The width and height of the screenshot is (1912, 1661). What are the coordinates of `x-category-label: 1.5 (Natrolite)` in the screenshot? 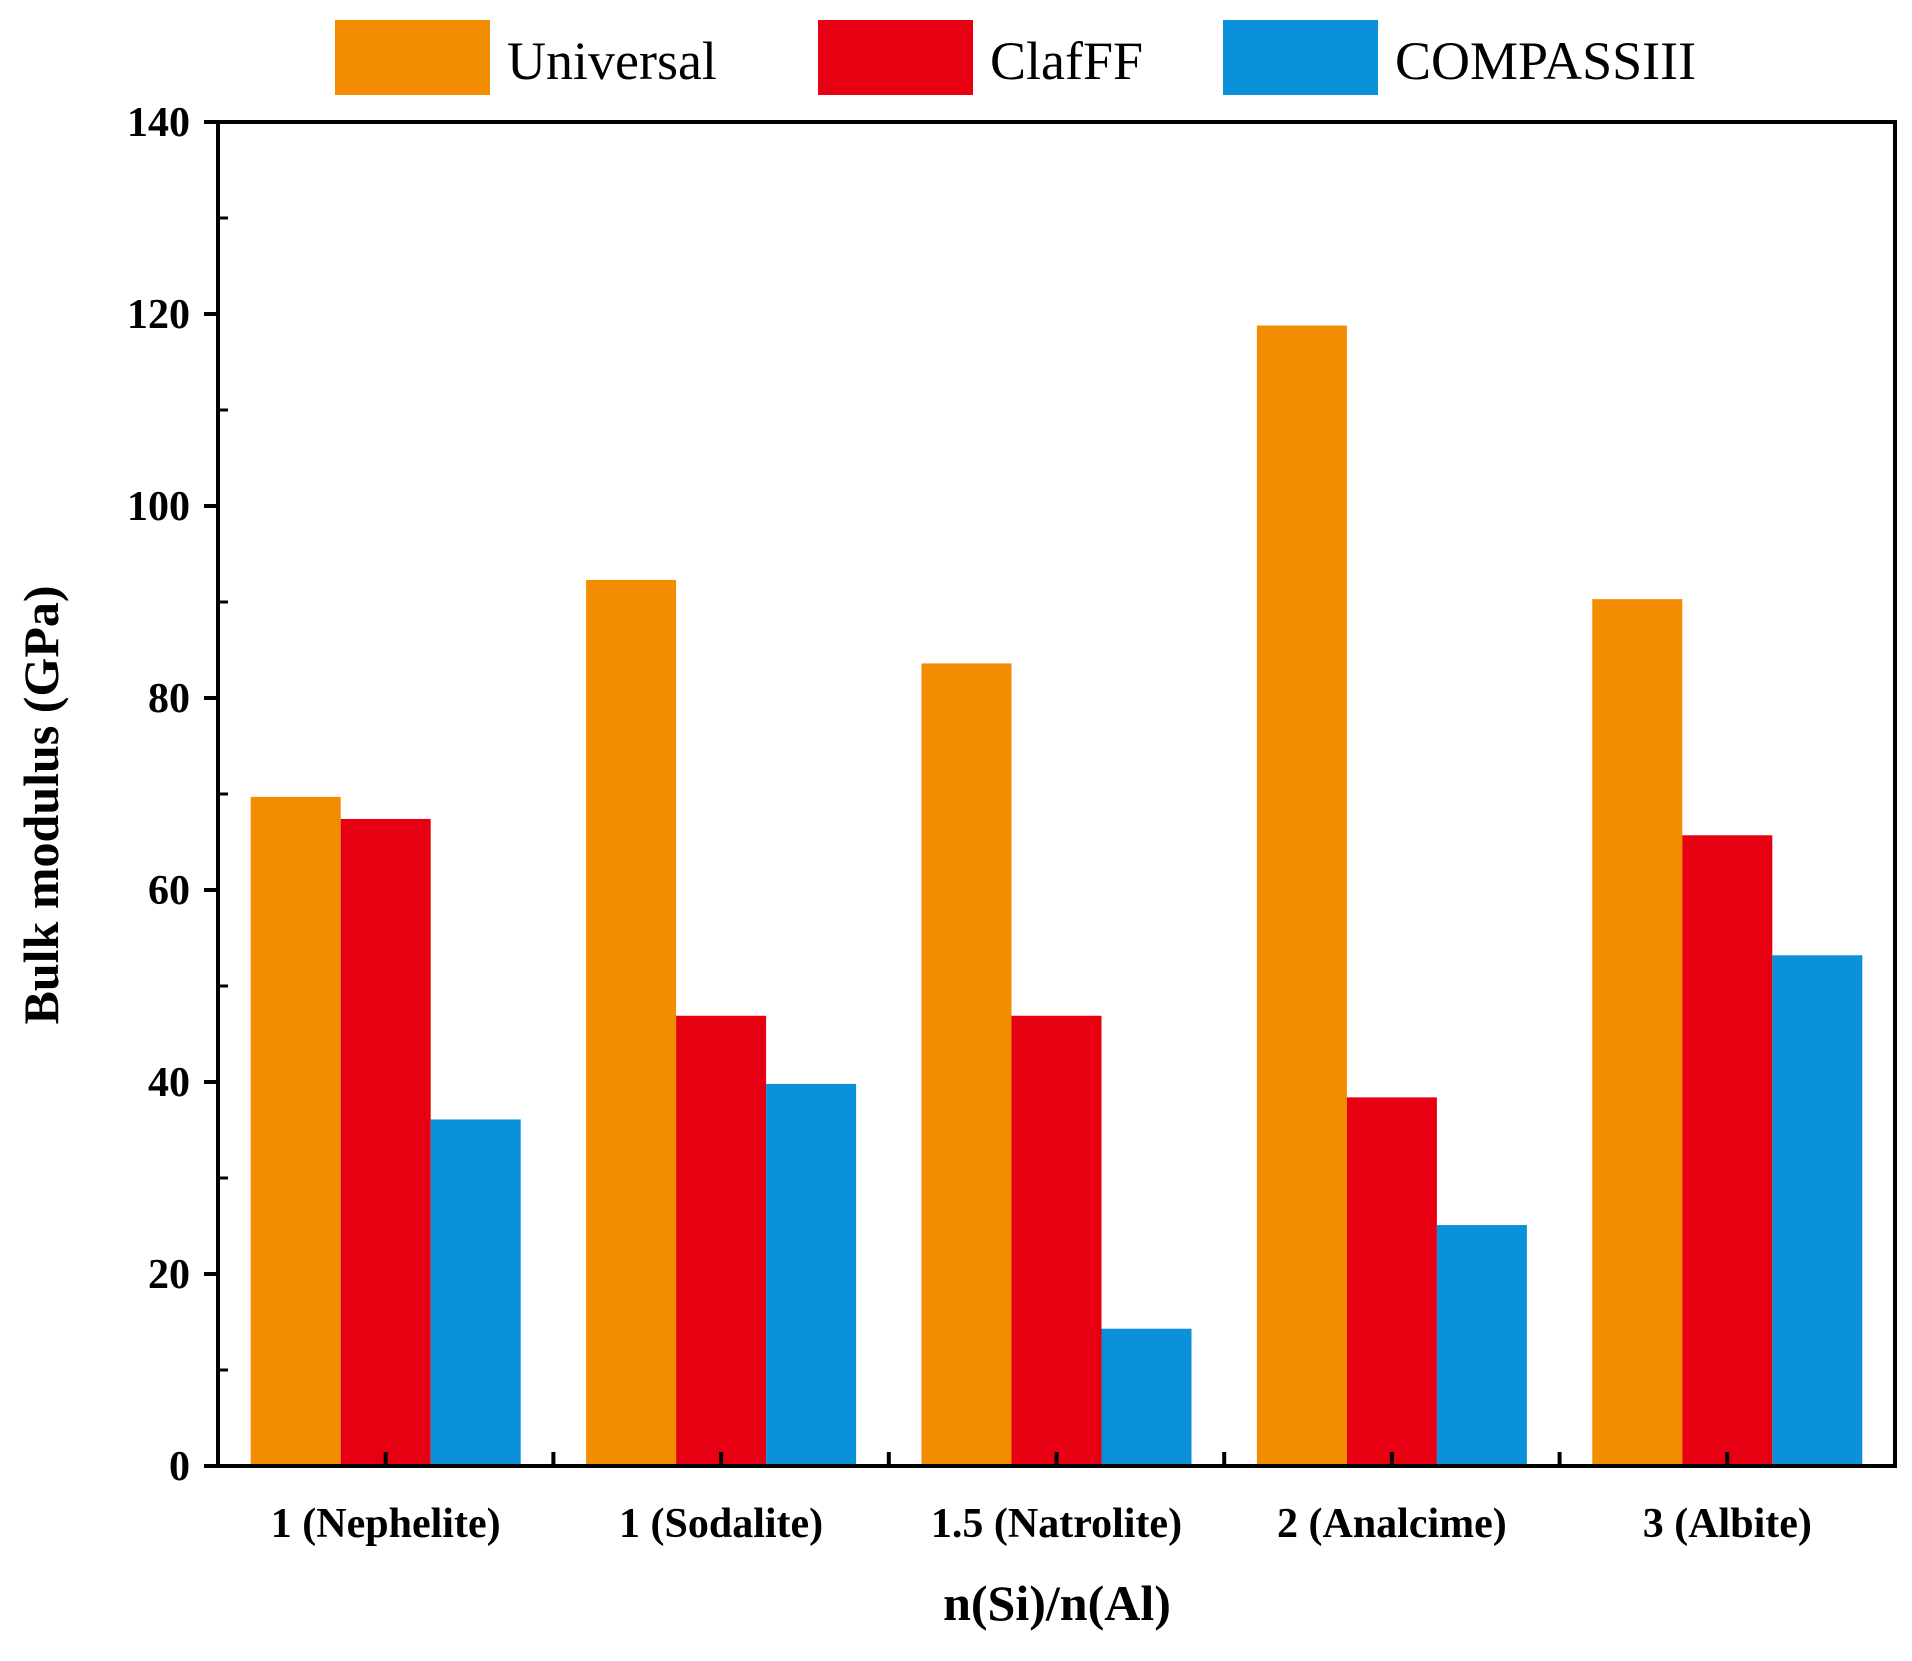 It's located at (1056, 1524).